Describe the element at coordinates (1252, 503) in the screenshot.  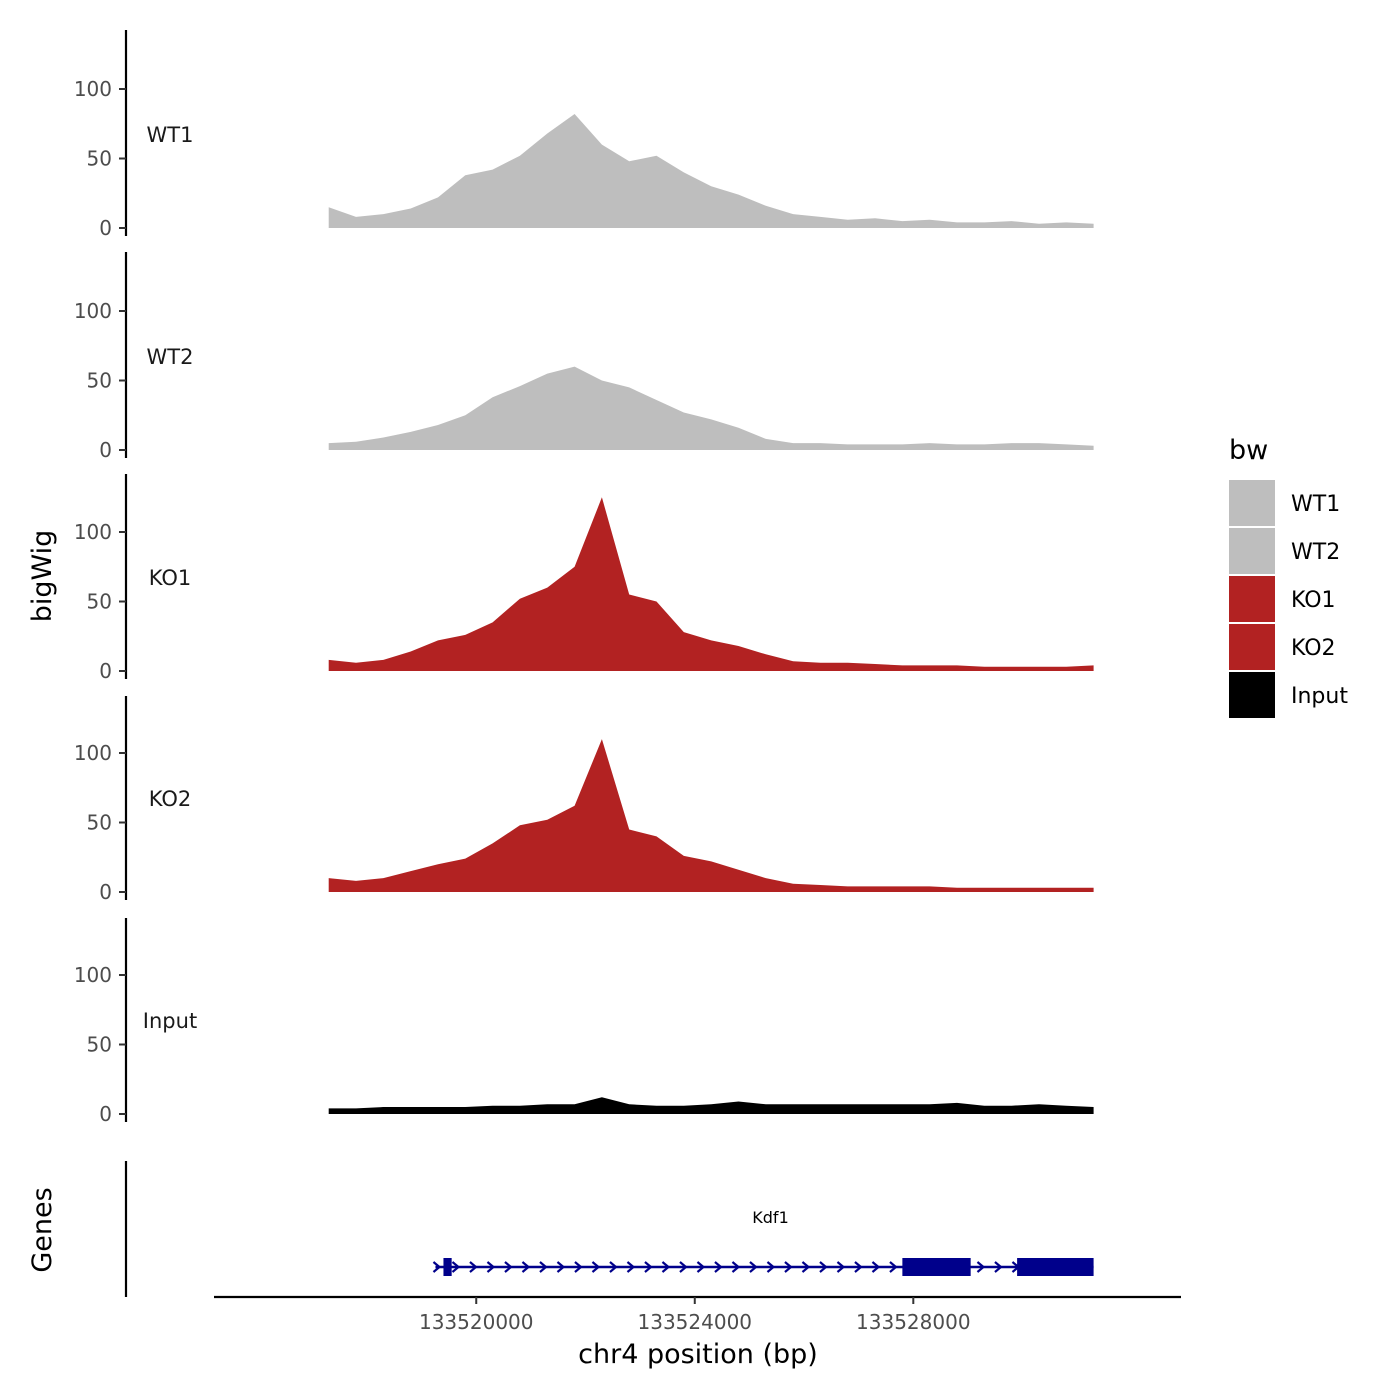
I see `legend-swatch-wt1` at that location.